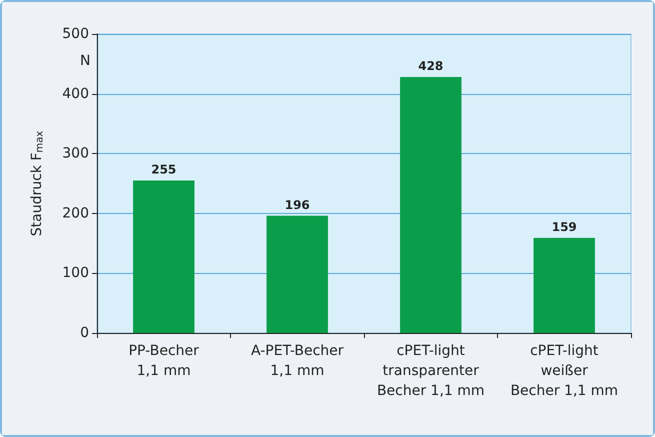  What do you see at coordinates (75, 154) in the screenshot?
I see `y-tick-label: 300` at bounding box center [75, 154].